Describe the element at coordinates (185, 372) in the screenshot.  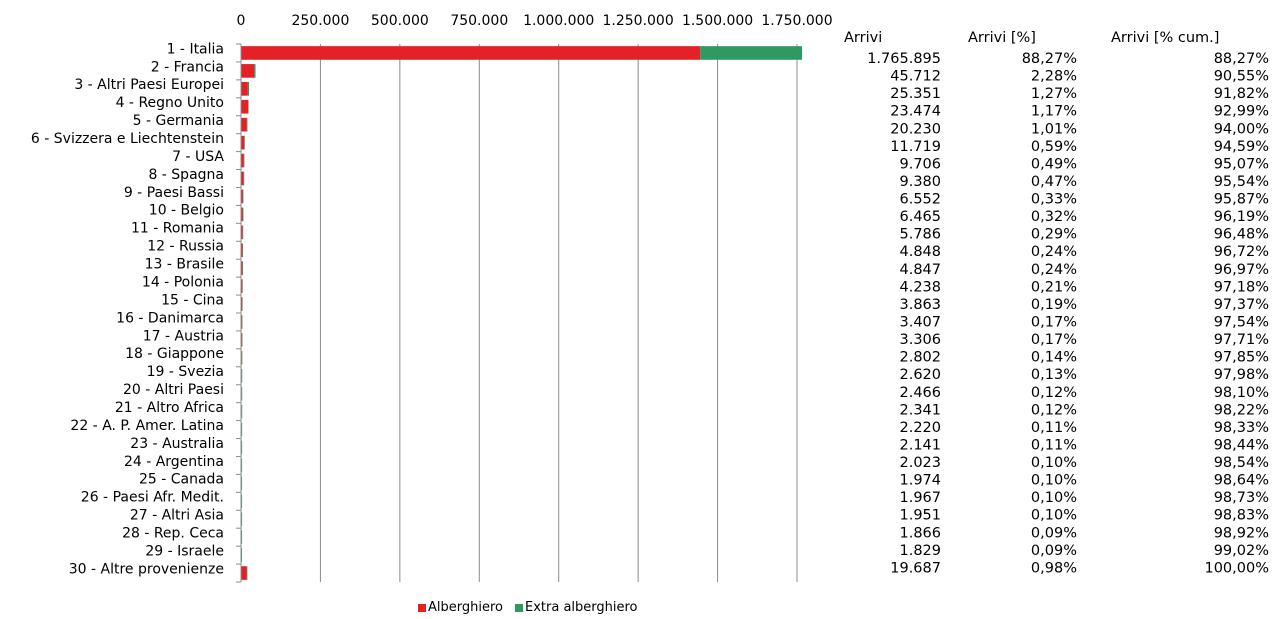
I see `category-label: 19 - Svezia` at that location.